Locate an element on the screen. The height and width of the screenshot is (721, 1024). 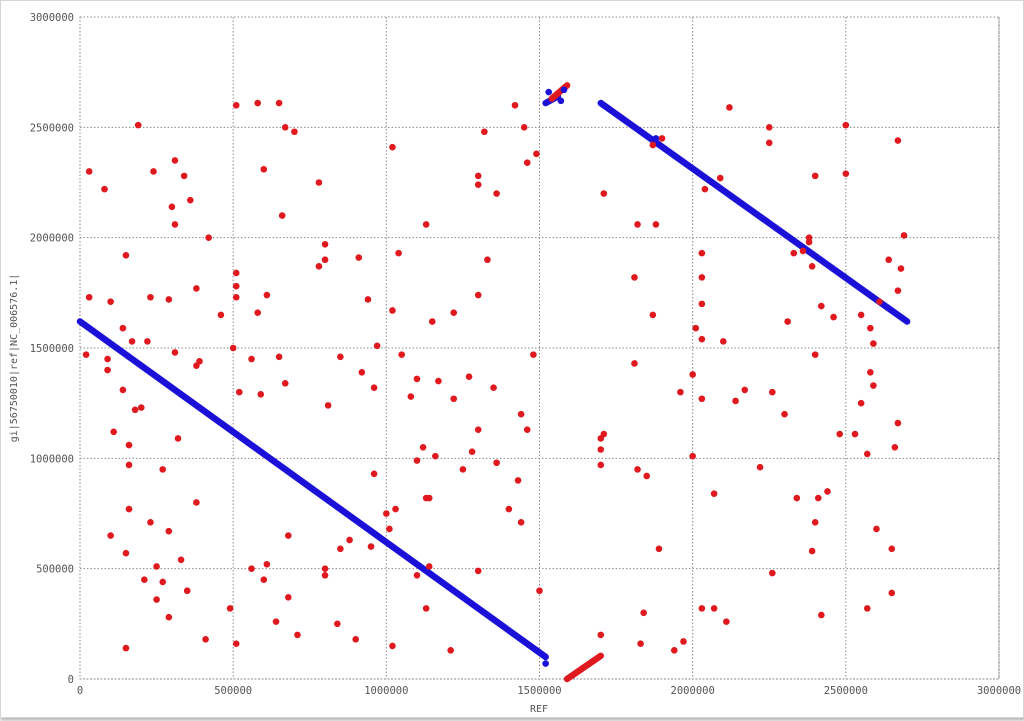
x-axis-label: REF is located at coordinates (539, 709).